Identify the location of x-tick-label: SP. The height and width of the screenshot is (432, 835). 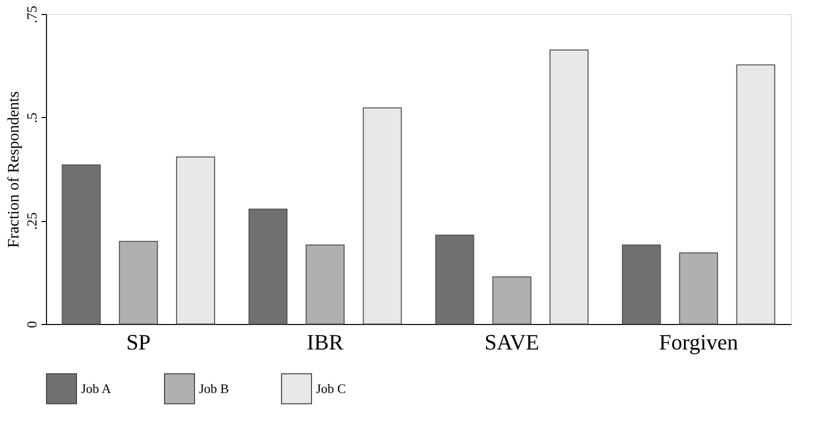
(138, 342).